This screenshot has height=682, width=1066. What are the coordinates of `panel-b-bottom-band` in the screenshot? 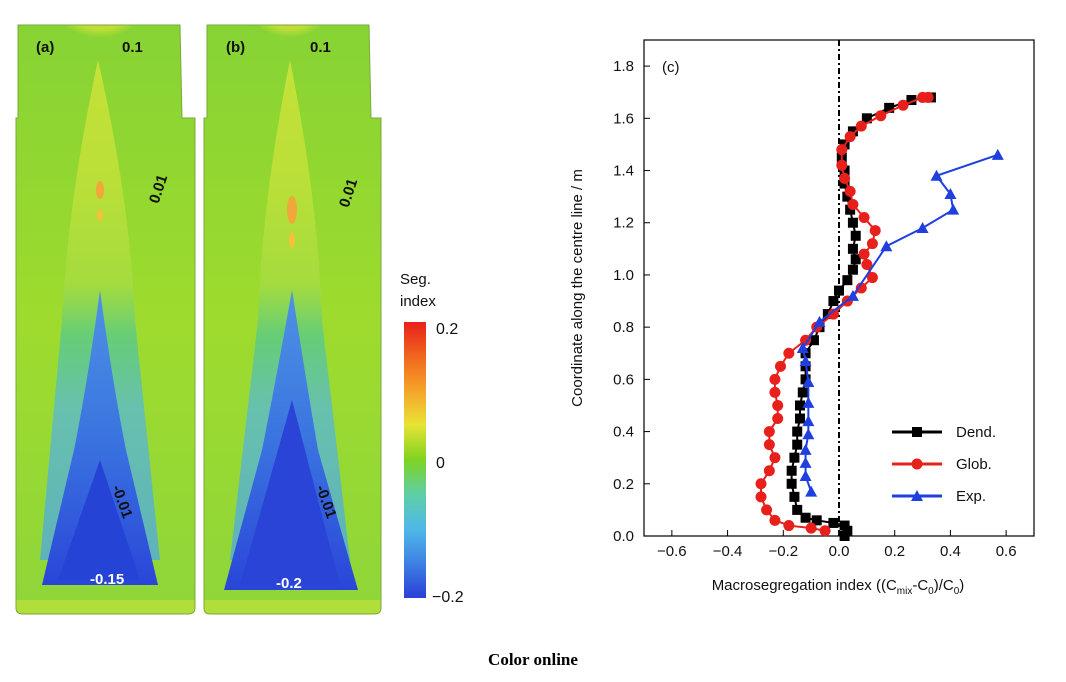 It's located at (292, 607).